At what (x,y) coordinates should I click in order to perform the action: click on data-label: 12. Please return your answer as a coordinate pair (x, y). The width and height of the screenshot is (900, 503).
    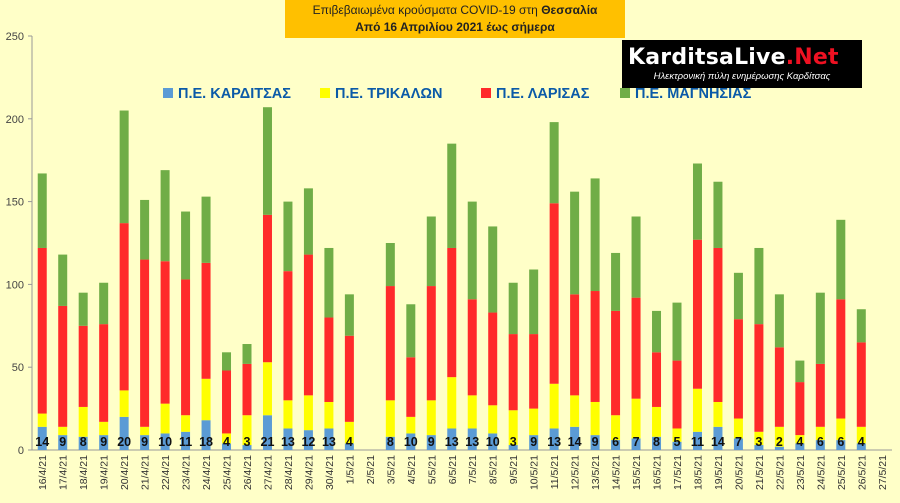
    Looking at the image, I should click on (308, 442).